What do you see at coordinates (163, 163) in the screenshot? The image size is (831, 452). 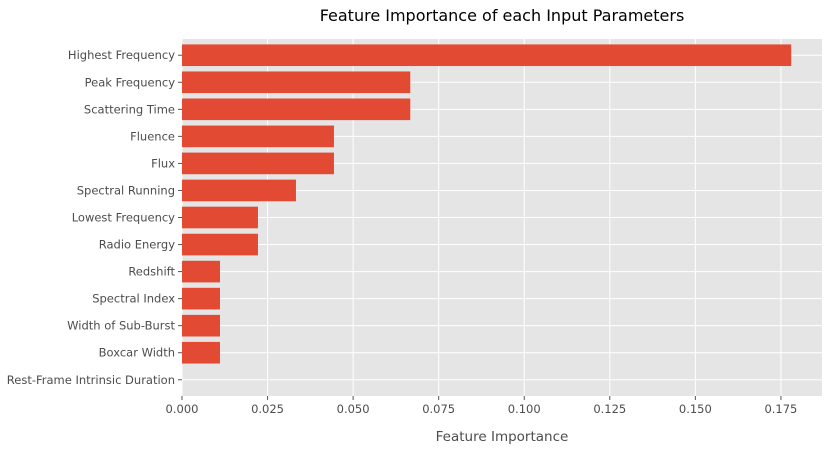 I see `y-tick-label: Flux` at bounding box center [163, 163].